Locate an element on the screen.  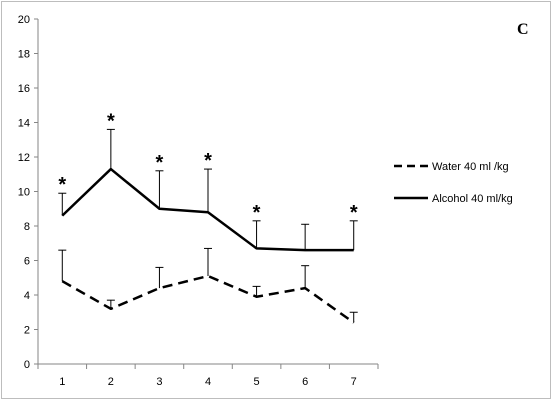
x-tick-label: 4 is located at coordinates (208, 382).